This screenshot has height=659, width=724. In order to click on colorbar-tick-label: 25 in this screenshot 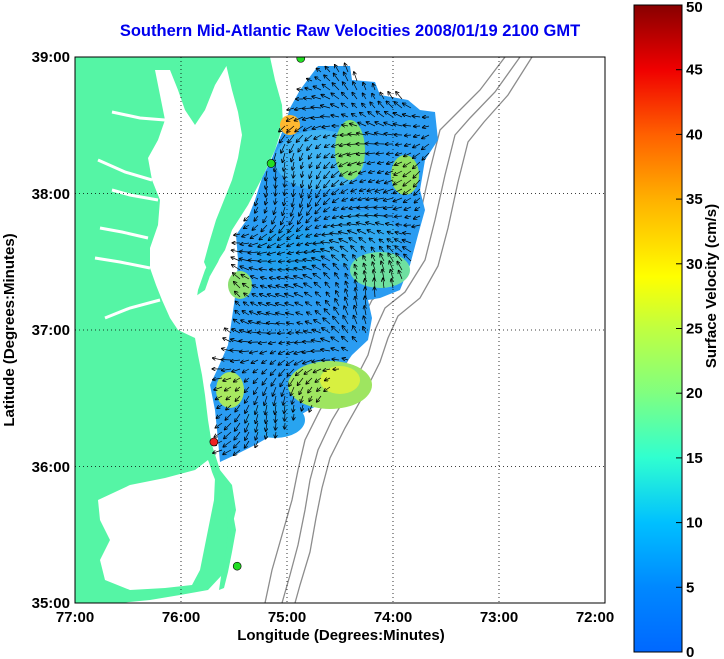, I will do `click(694, 329)`.